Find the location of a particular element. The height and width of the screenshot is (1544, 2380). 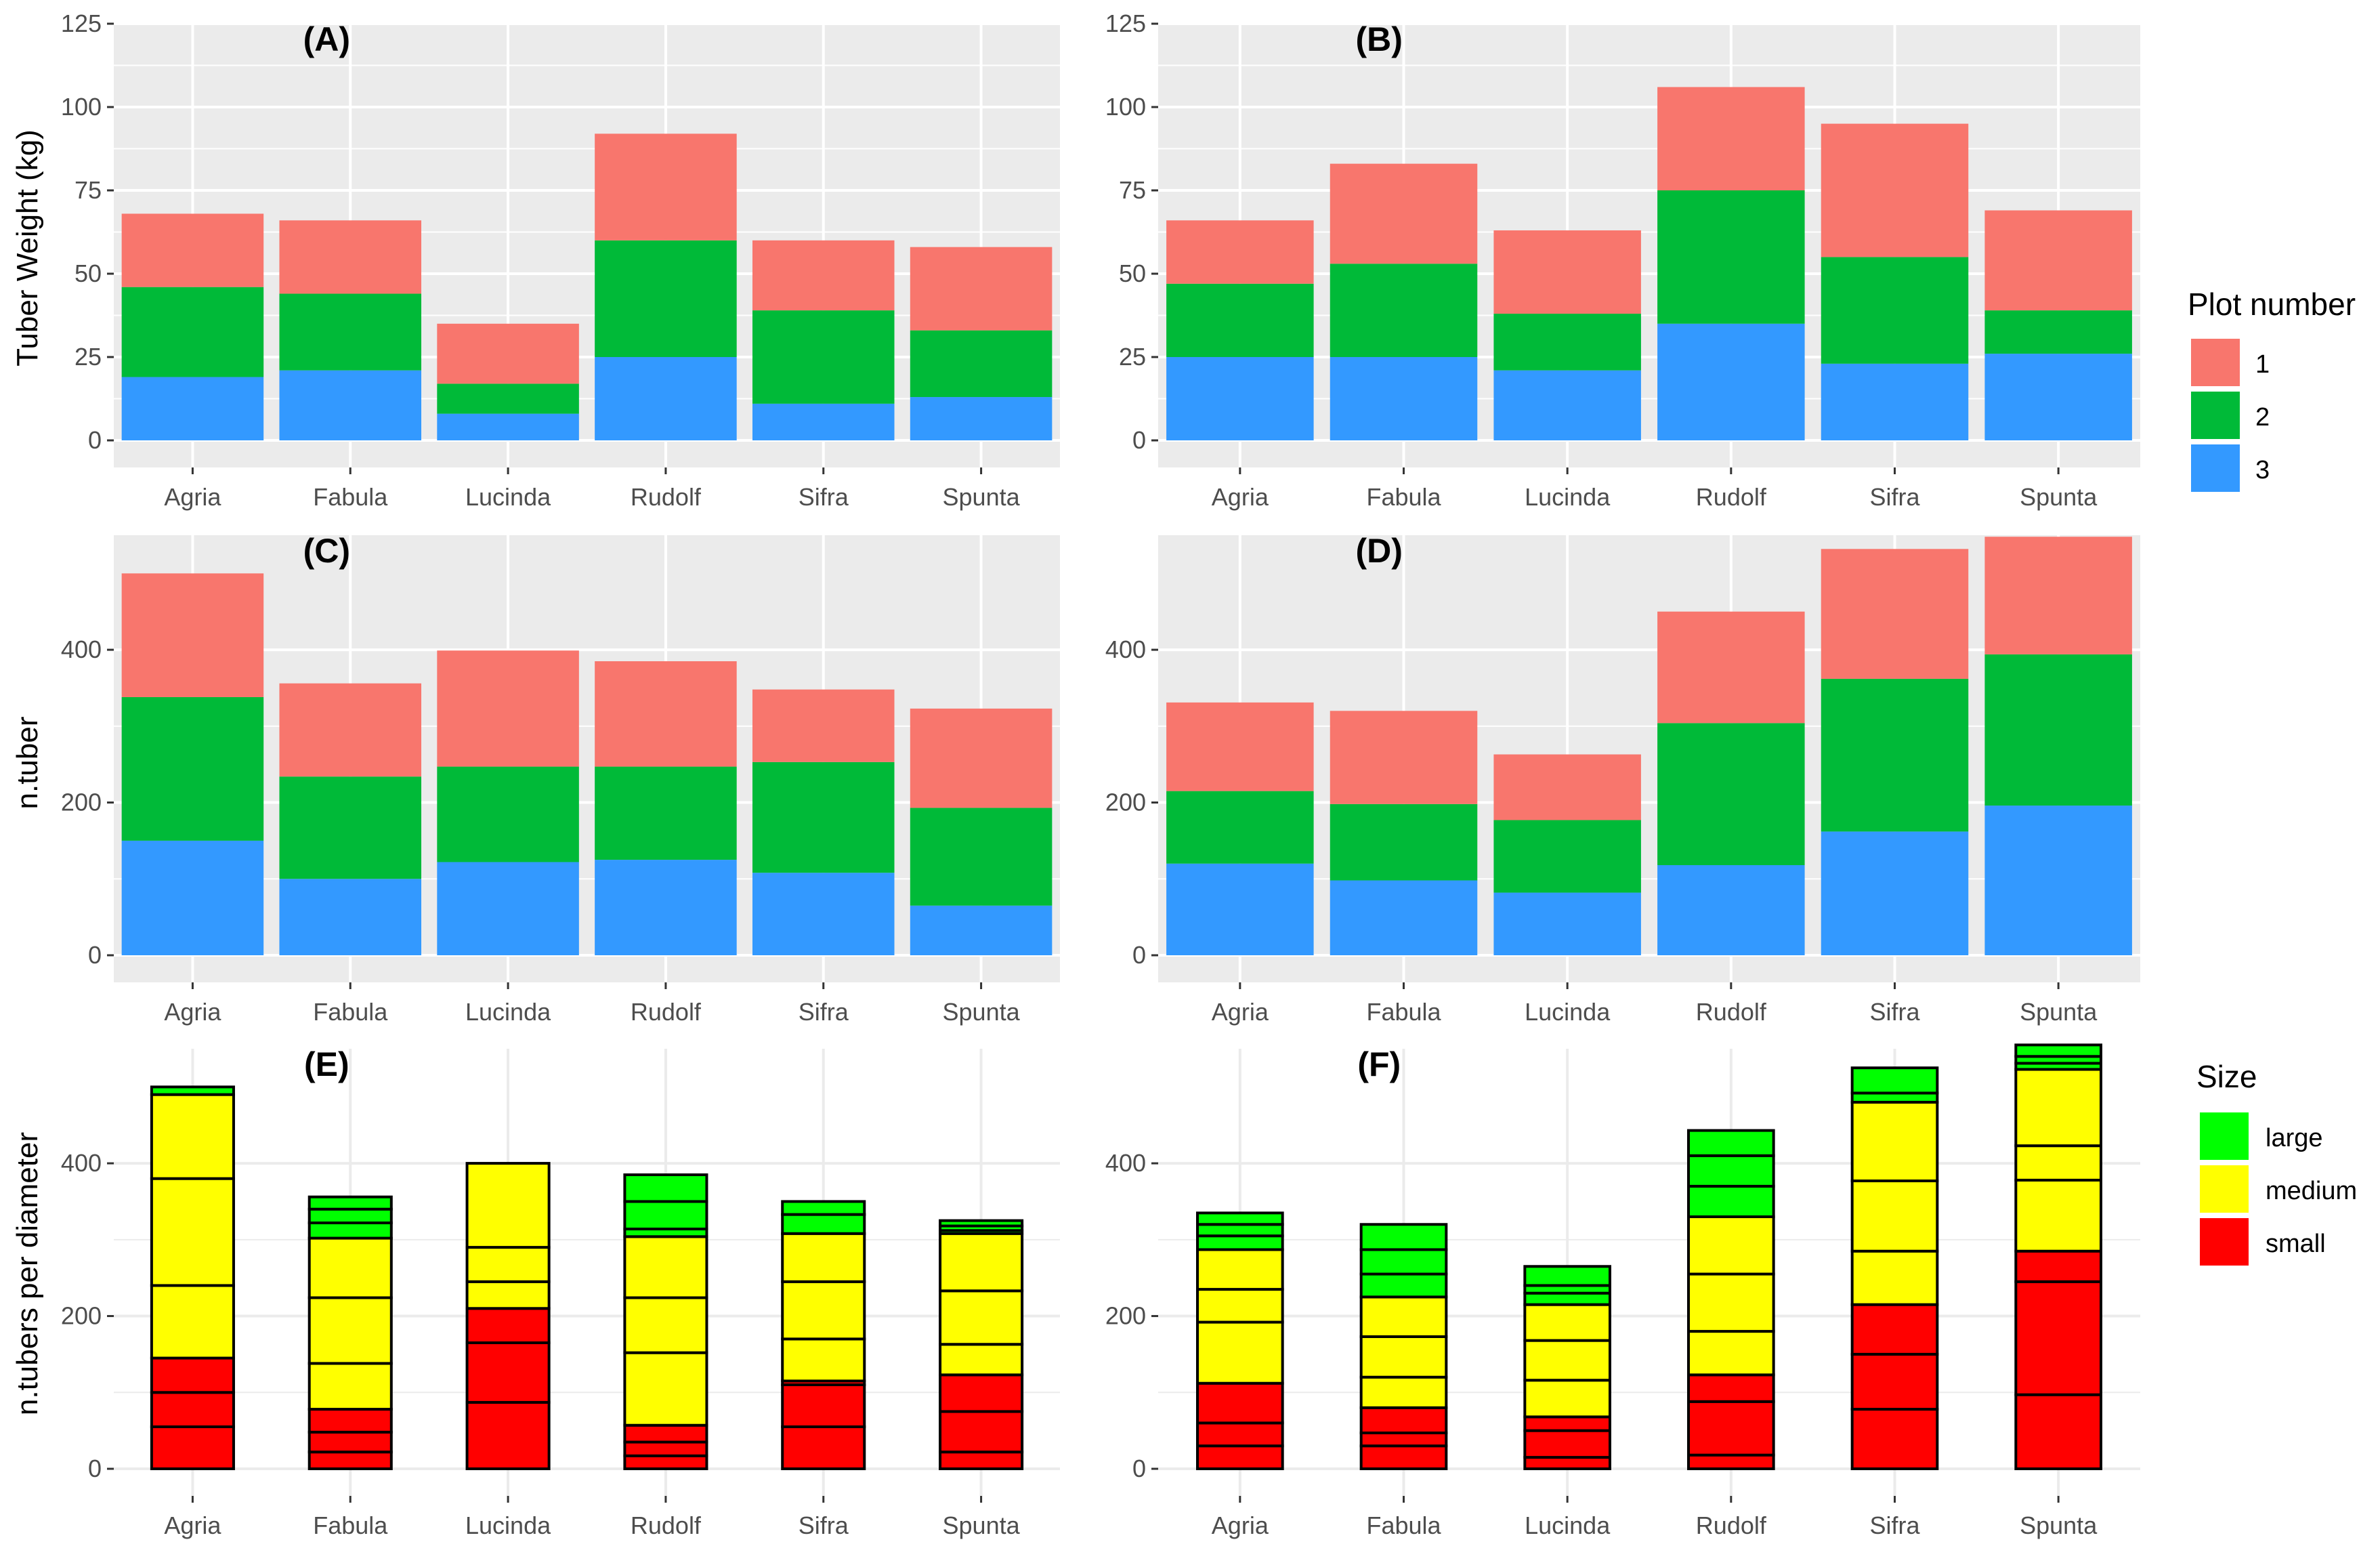

bar-c-agria-plot2 is located at coordinates (192, 768).